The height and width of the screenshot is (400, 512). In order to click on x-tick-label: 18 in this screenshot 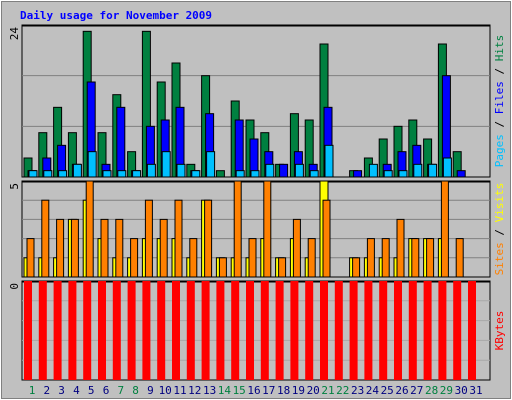, I will do `click(283, 390)`.